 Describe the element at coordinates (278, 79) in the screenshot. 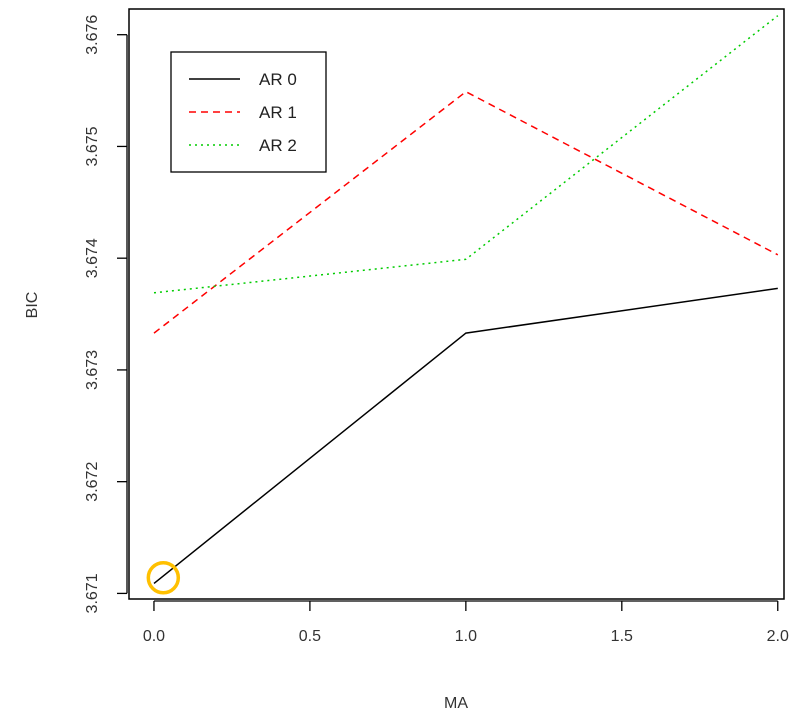

I see `legend-label-ar-0: AR 0` at that location.